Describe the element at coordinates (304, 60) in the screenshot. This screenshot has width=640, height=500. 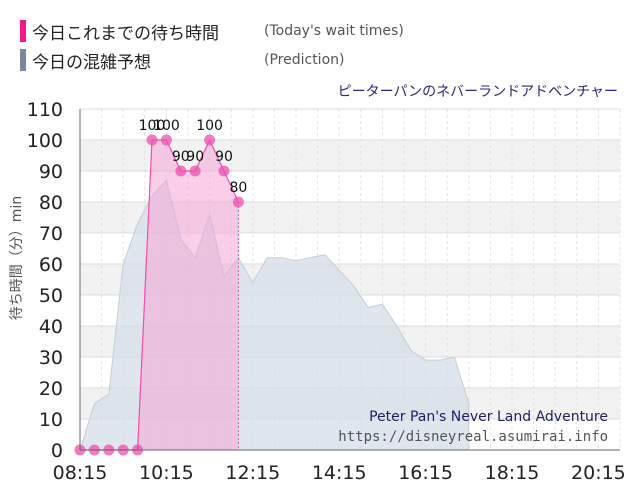
I see `legend-desc-prediction: (Prediction)` at that location.